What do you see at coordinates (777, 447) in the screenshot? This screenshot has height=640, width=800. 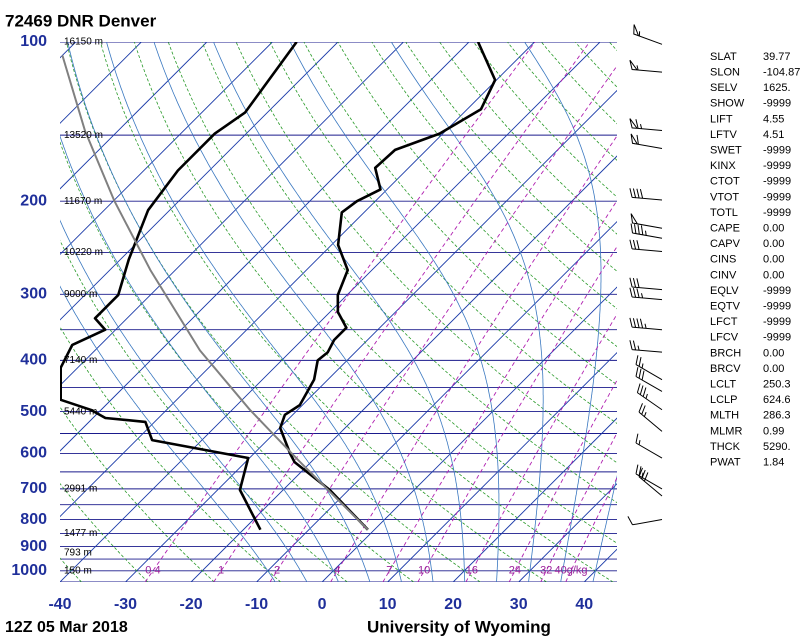 I see `index-value: 5290.` at bounding box center [777, 447].